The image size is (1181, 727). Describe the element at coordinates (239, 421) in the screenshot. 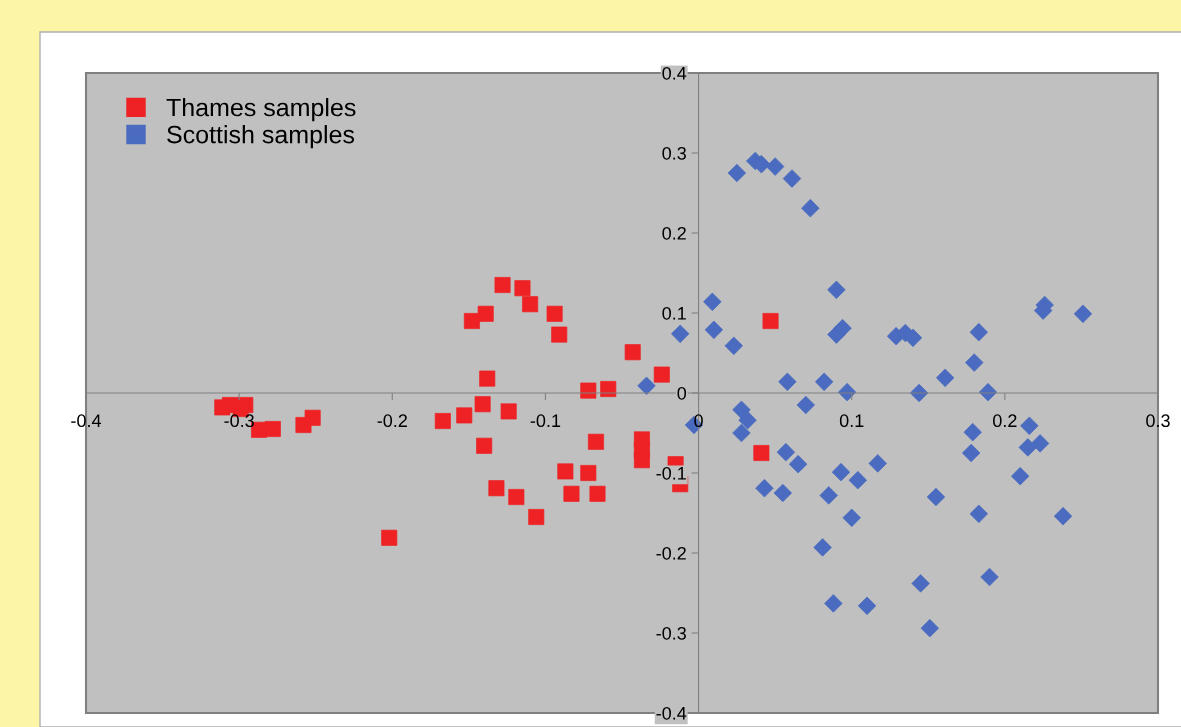

I see `x-tick-label: -0.3` at that location.